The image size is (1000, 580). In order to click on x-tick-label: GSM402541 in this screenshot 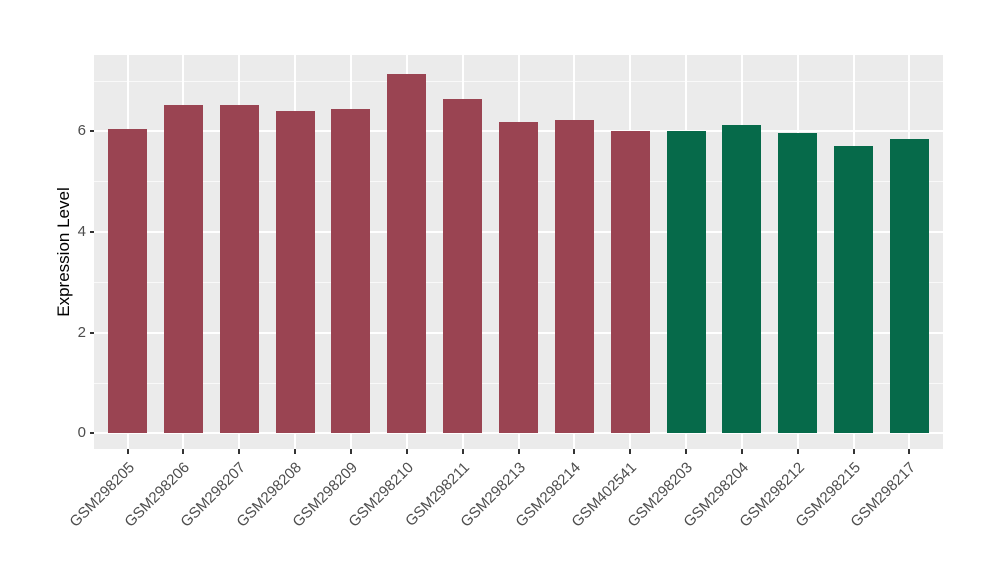, I will do `click(604, 495)`.